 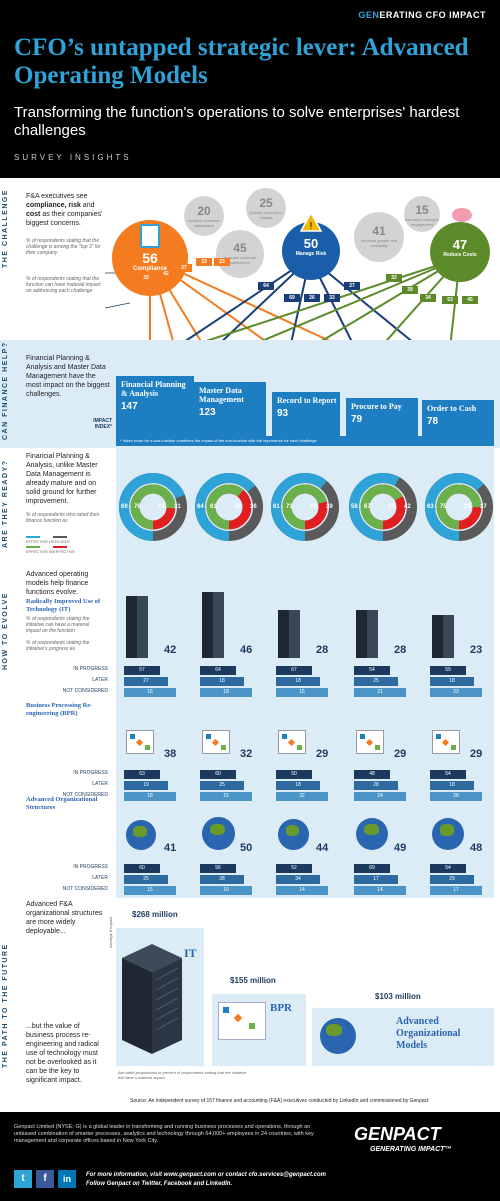 I want to click on donut-value: 37, so click(x=483, y=507).